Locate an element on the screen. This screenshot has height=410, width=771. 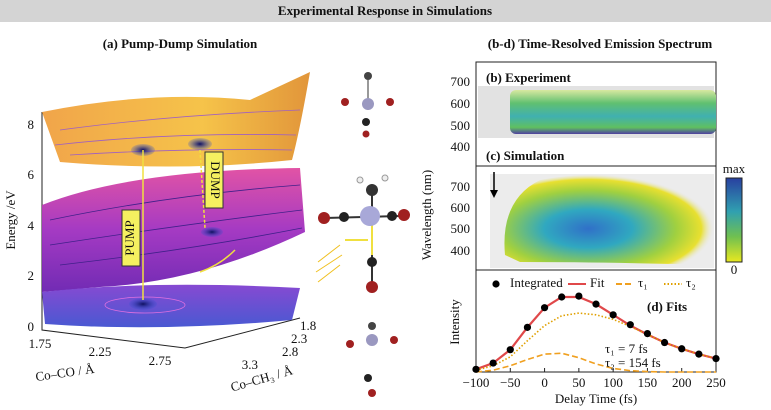
y-tick-label: 6 is located at coordinates (31, 174).